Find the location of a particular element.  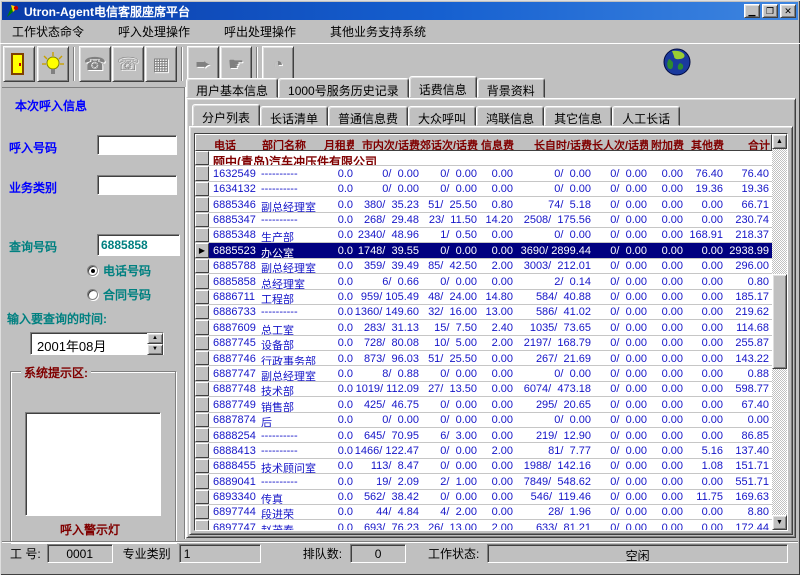

cell-ld-auto: 0/ 0.00 is located at coordinates (572, 235).